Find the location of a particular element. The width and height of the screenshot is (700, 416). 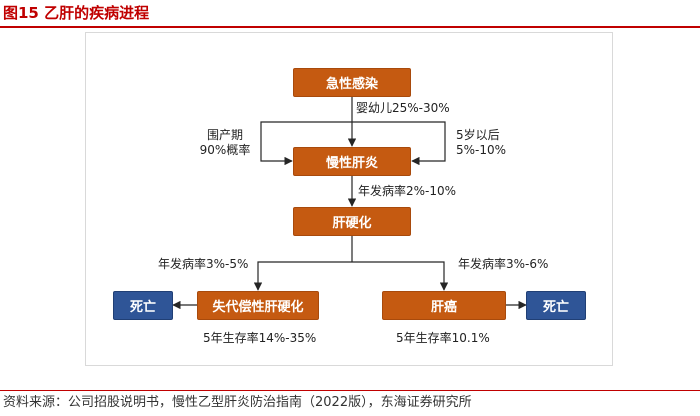

label-infant-rate: 婴幼儿25%-30% is located at coordinates (403, 108).